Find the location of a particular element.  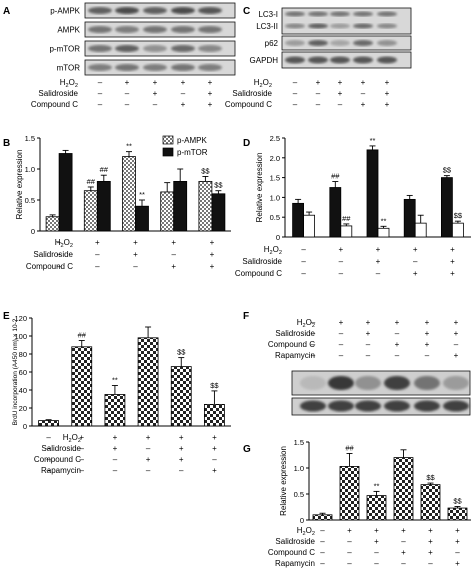

panel-f-blots is located at coordinates (381, 393).